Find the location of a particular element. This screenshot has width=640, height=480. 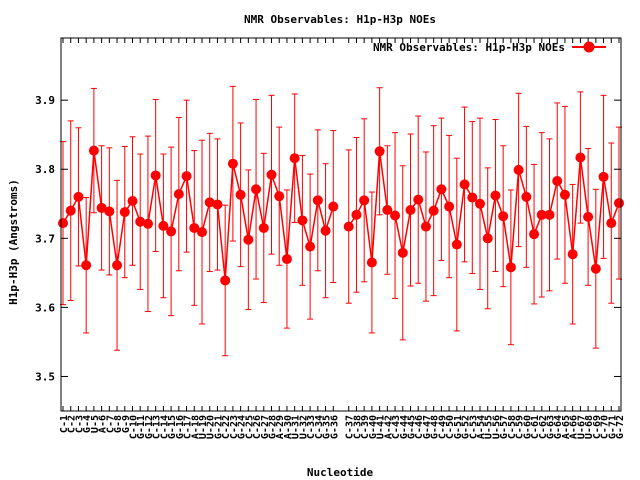

x-tick-label: C-58 is located at coordinates (512, 427).